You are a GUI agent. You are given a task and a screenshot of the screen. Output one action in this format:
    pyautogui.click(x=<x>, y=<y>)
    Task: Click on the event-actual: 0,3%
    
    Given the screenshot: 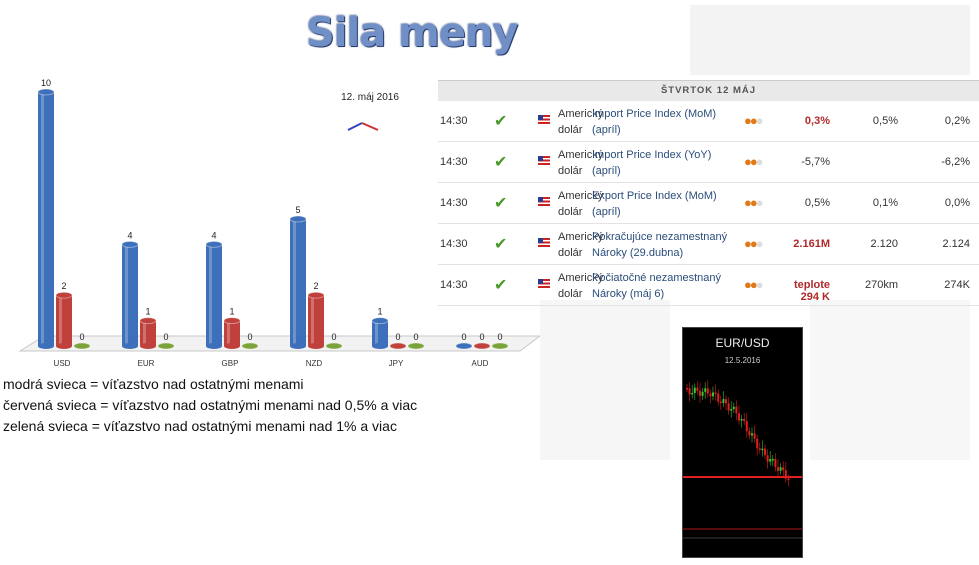 What is the action you would take?
    pyautogui.click(x=817, y=121)
    